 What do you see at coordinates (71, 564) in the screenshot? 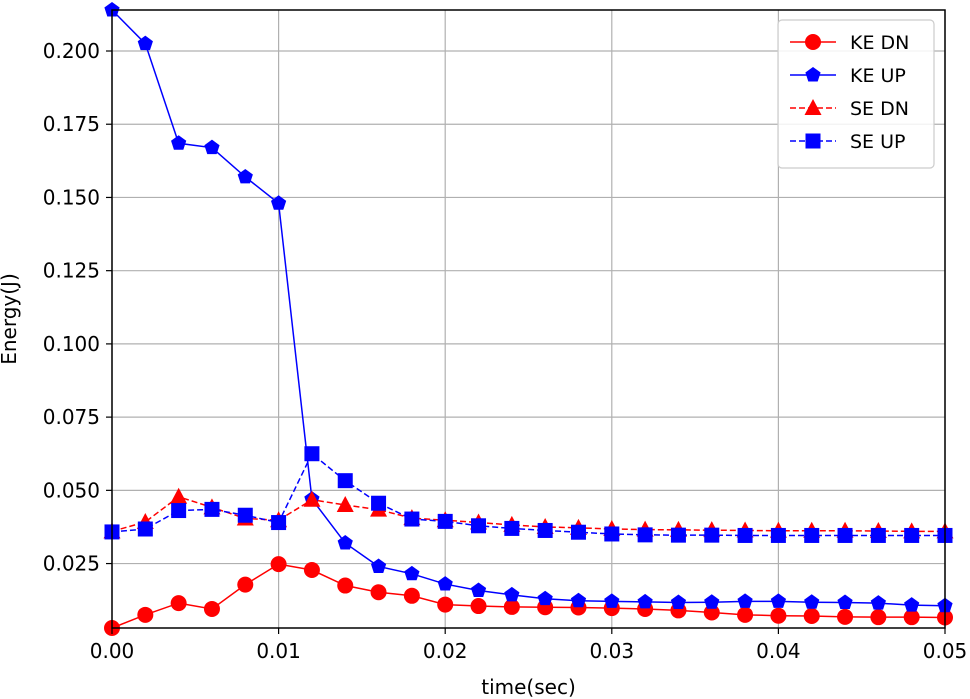
I see `y-tick-label: 0.025` at bounding box center [71, 564].